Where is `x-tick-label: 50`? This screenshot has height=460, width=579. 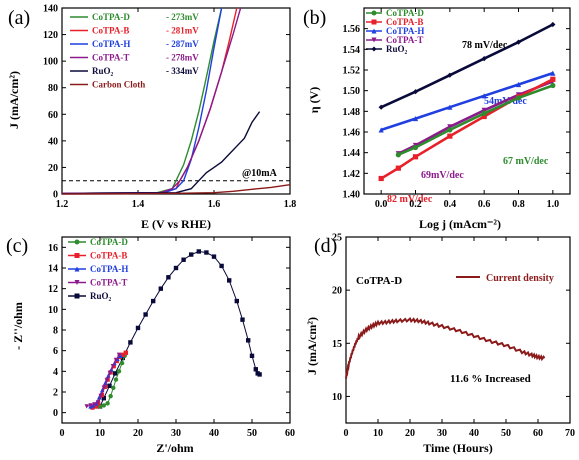
x-tick-label: 50 is located at coordinates (252, 433).